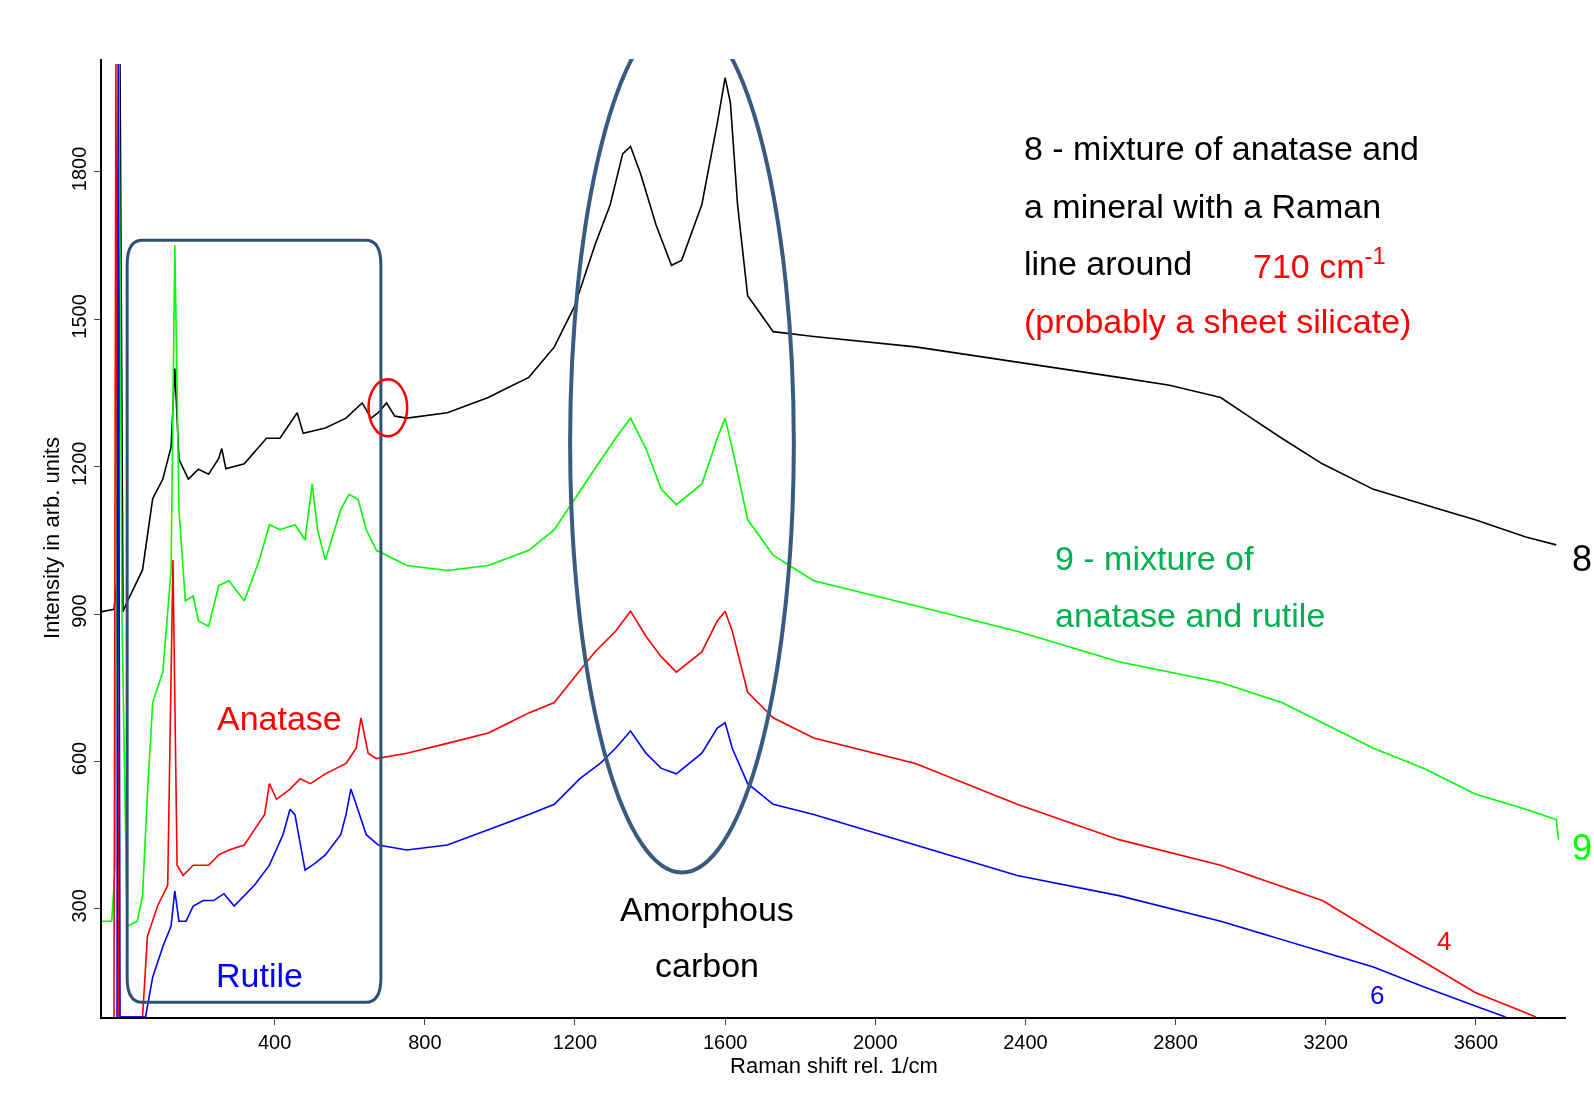 The image size is (1594, 1100). I want to click on x-tick-label: 800, so click(425, 1042).